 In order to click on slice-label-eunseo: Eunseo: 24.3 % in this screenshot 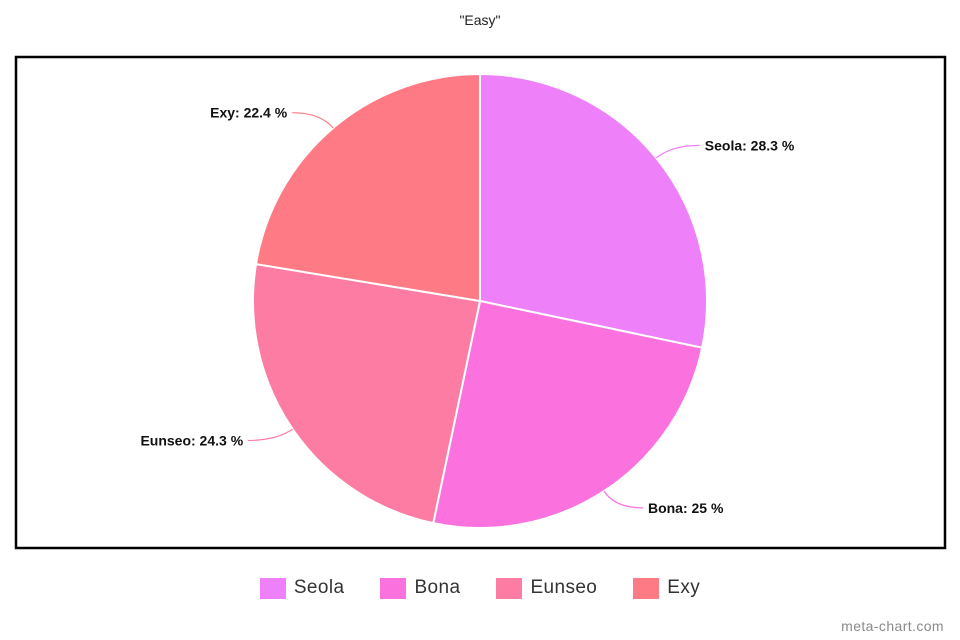, I will do `click(191, 440)`.